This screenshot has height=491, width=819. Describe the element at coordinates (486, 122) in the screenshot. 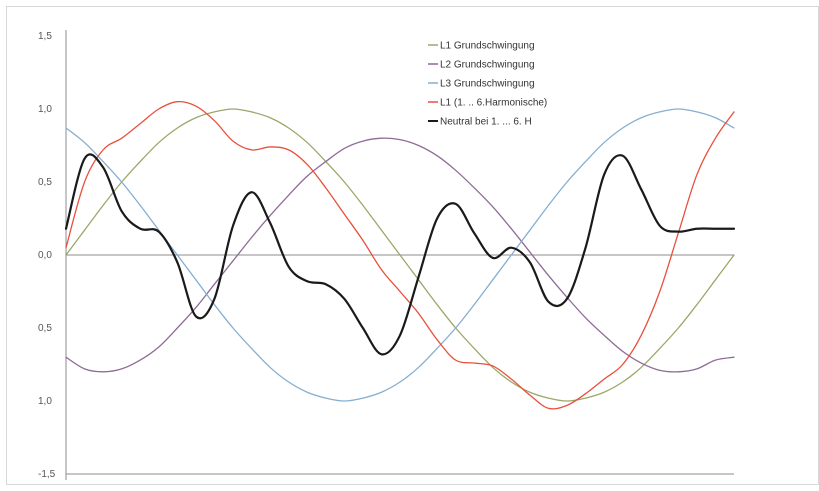

I see `legend-entry-label: Neutral bei 1. ... 6. H` at that location.